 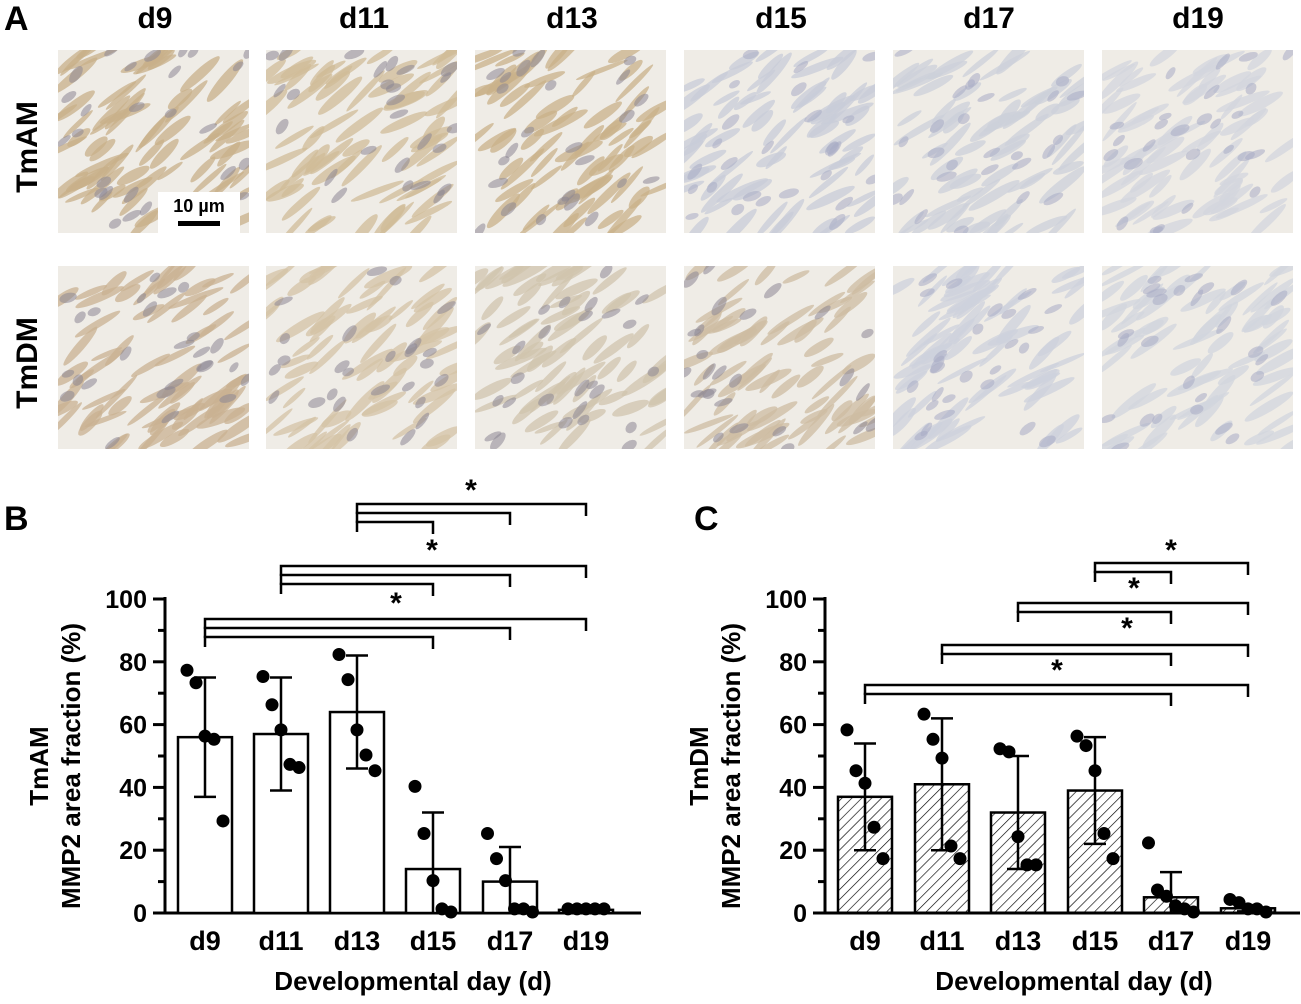 What do you see at coordinates (800, 914) in the screenshot?
I see `y-tick-label: 0` at bounding box center [800, 914].